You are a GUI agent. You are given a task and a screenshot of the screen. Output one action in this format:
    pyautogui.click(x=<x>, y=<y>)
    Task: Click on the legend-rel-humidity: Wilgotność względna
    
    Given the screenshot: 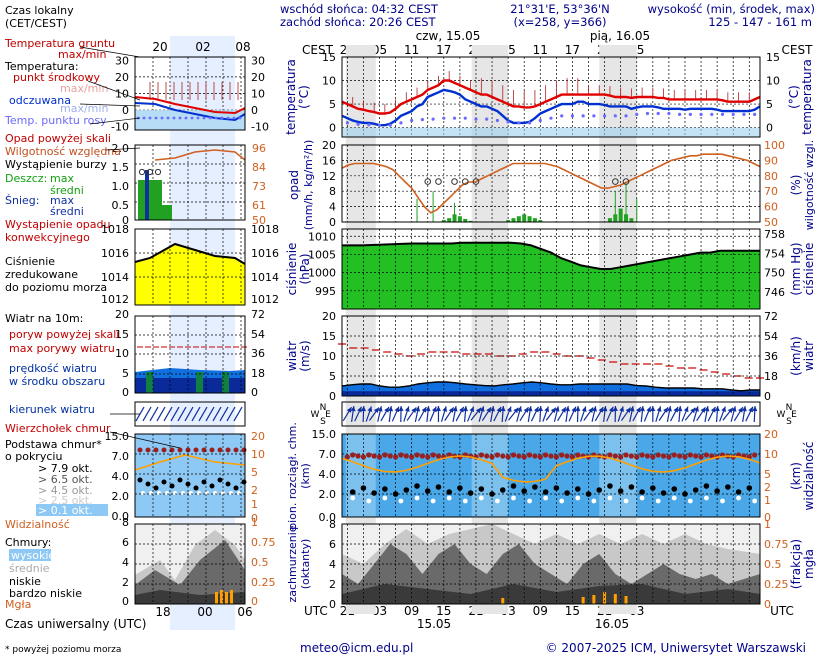 What is the action you would take?
    pyautogui.click(x=63, y=151)
    